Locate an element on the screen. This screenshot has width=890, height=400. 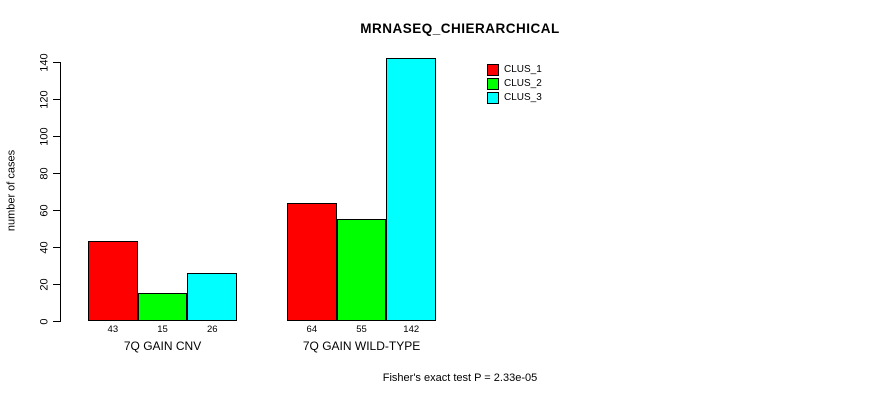
y-tick-label: 80 is located at coordinates (44, 173).